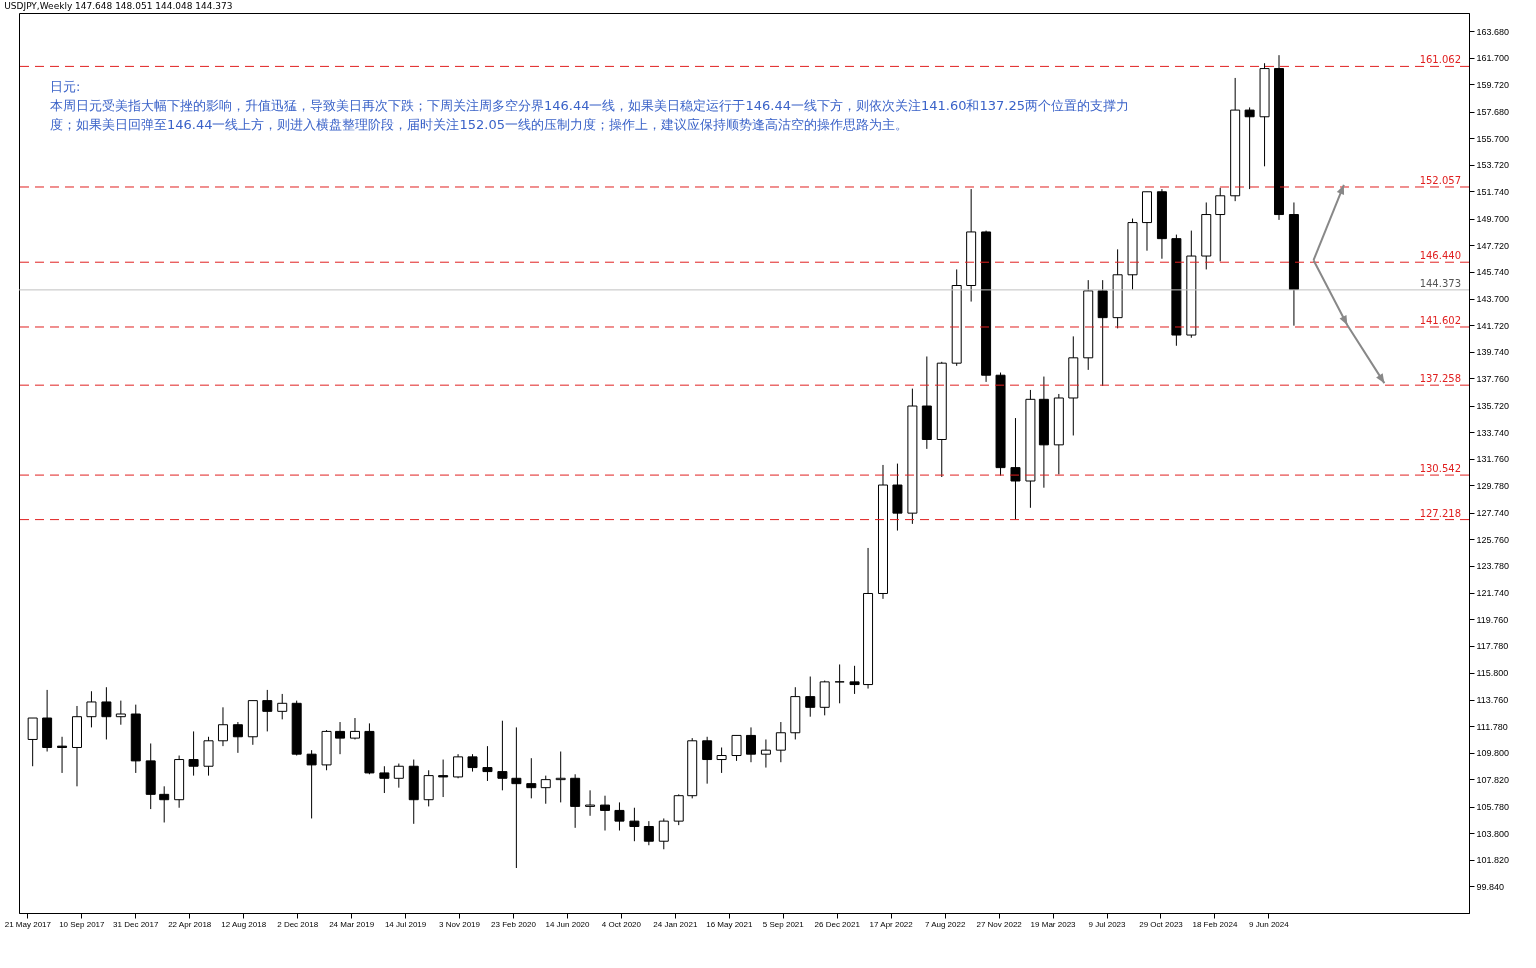 The height and width of the screenshot is (968, 1536). I want to click on y-tick-label: 139.740, so click(1493, 352).